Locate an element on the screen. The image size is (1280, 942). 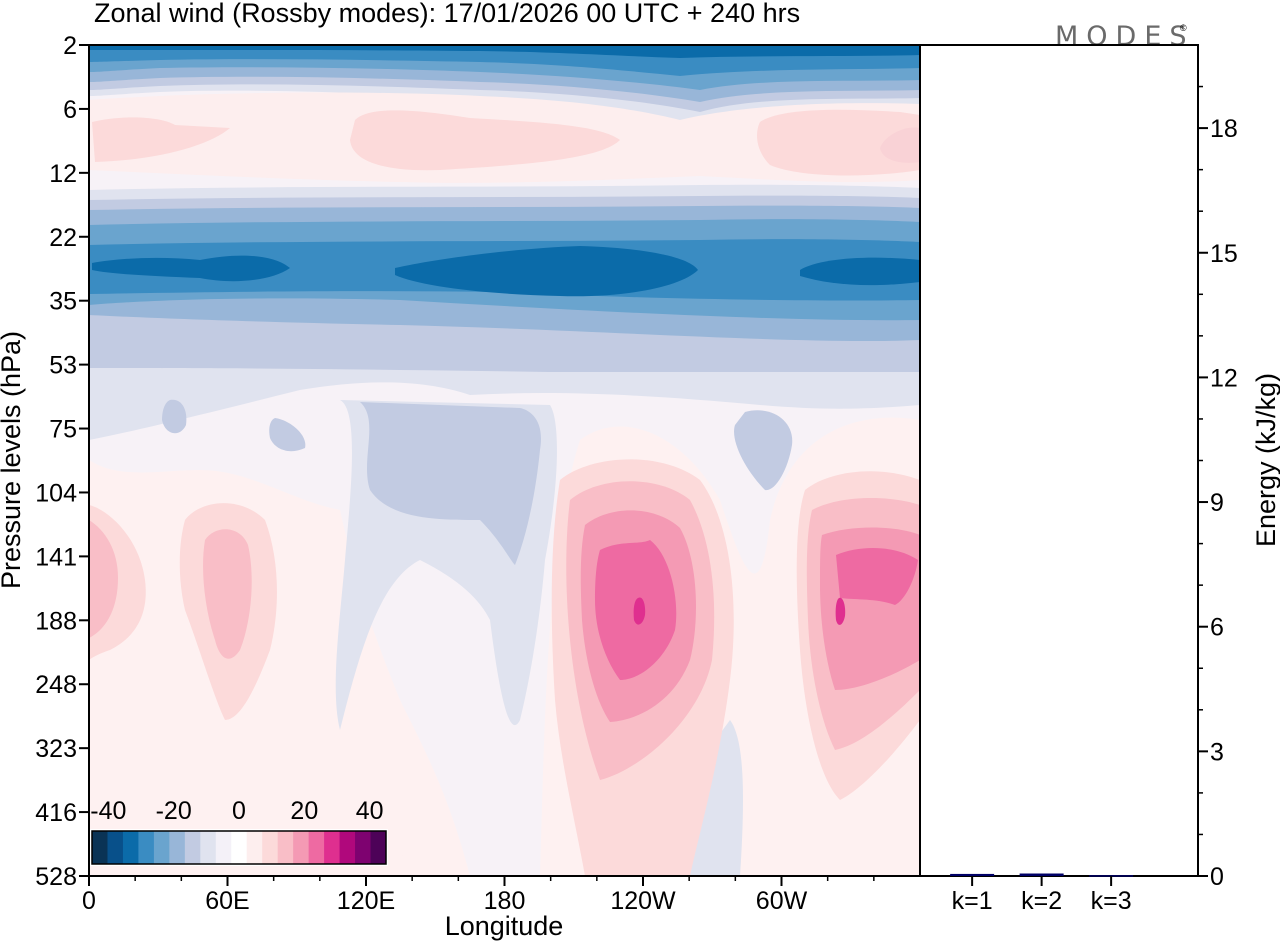
contour-pink-jet-60e-core is located at coordinates (227, 594).